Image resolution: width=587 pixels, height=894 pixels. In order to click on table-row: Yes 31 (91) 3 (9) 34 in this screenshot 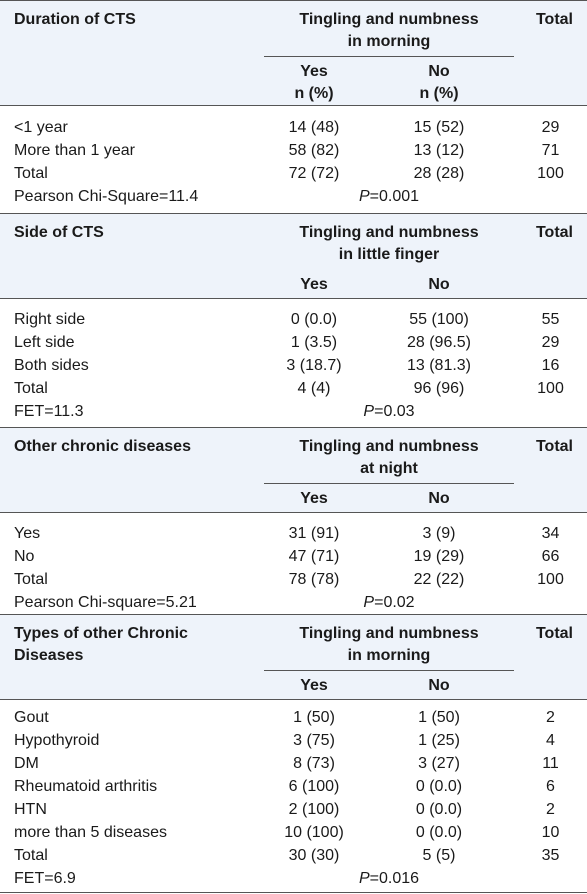, I will do `click(293, 533)`.